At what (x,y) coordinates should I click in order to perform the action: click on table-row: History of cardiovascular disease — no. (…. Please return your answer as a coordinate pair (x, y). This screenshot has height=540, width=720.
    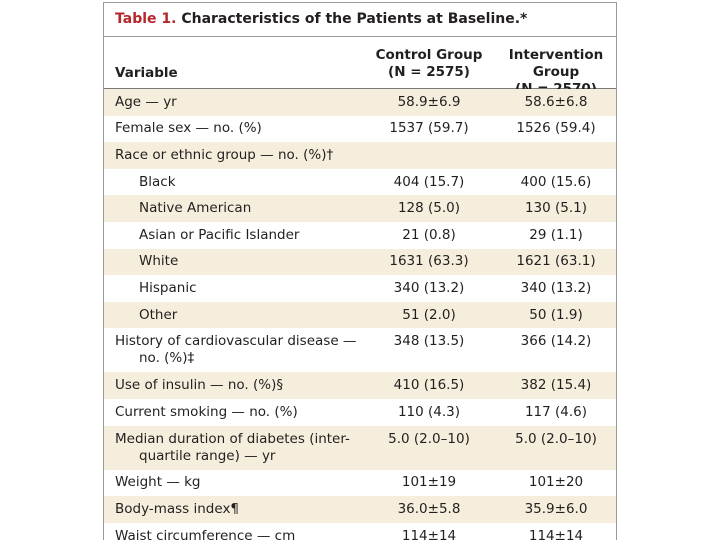
    Looking at the image, I should click on (360, 350).